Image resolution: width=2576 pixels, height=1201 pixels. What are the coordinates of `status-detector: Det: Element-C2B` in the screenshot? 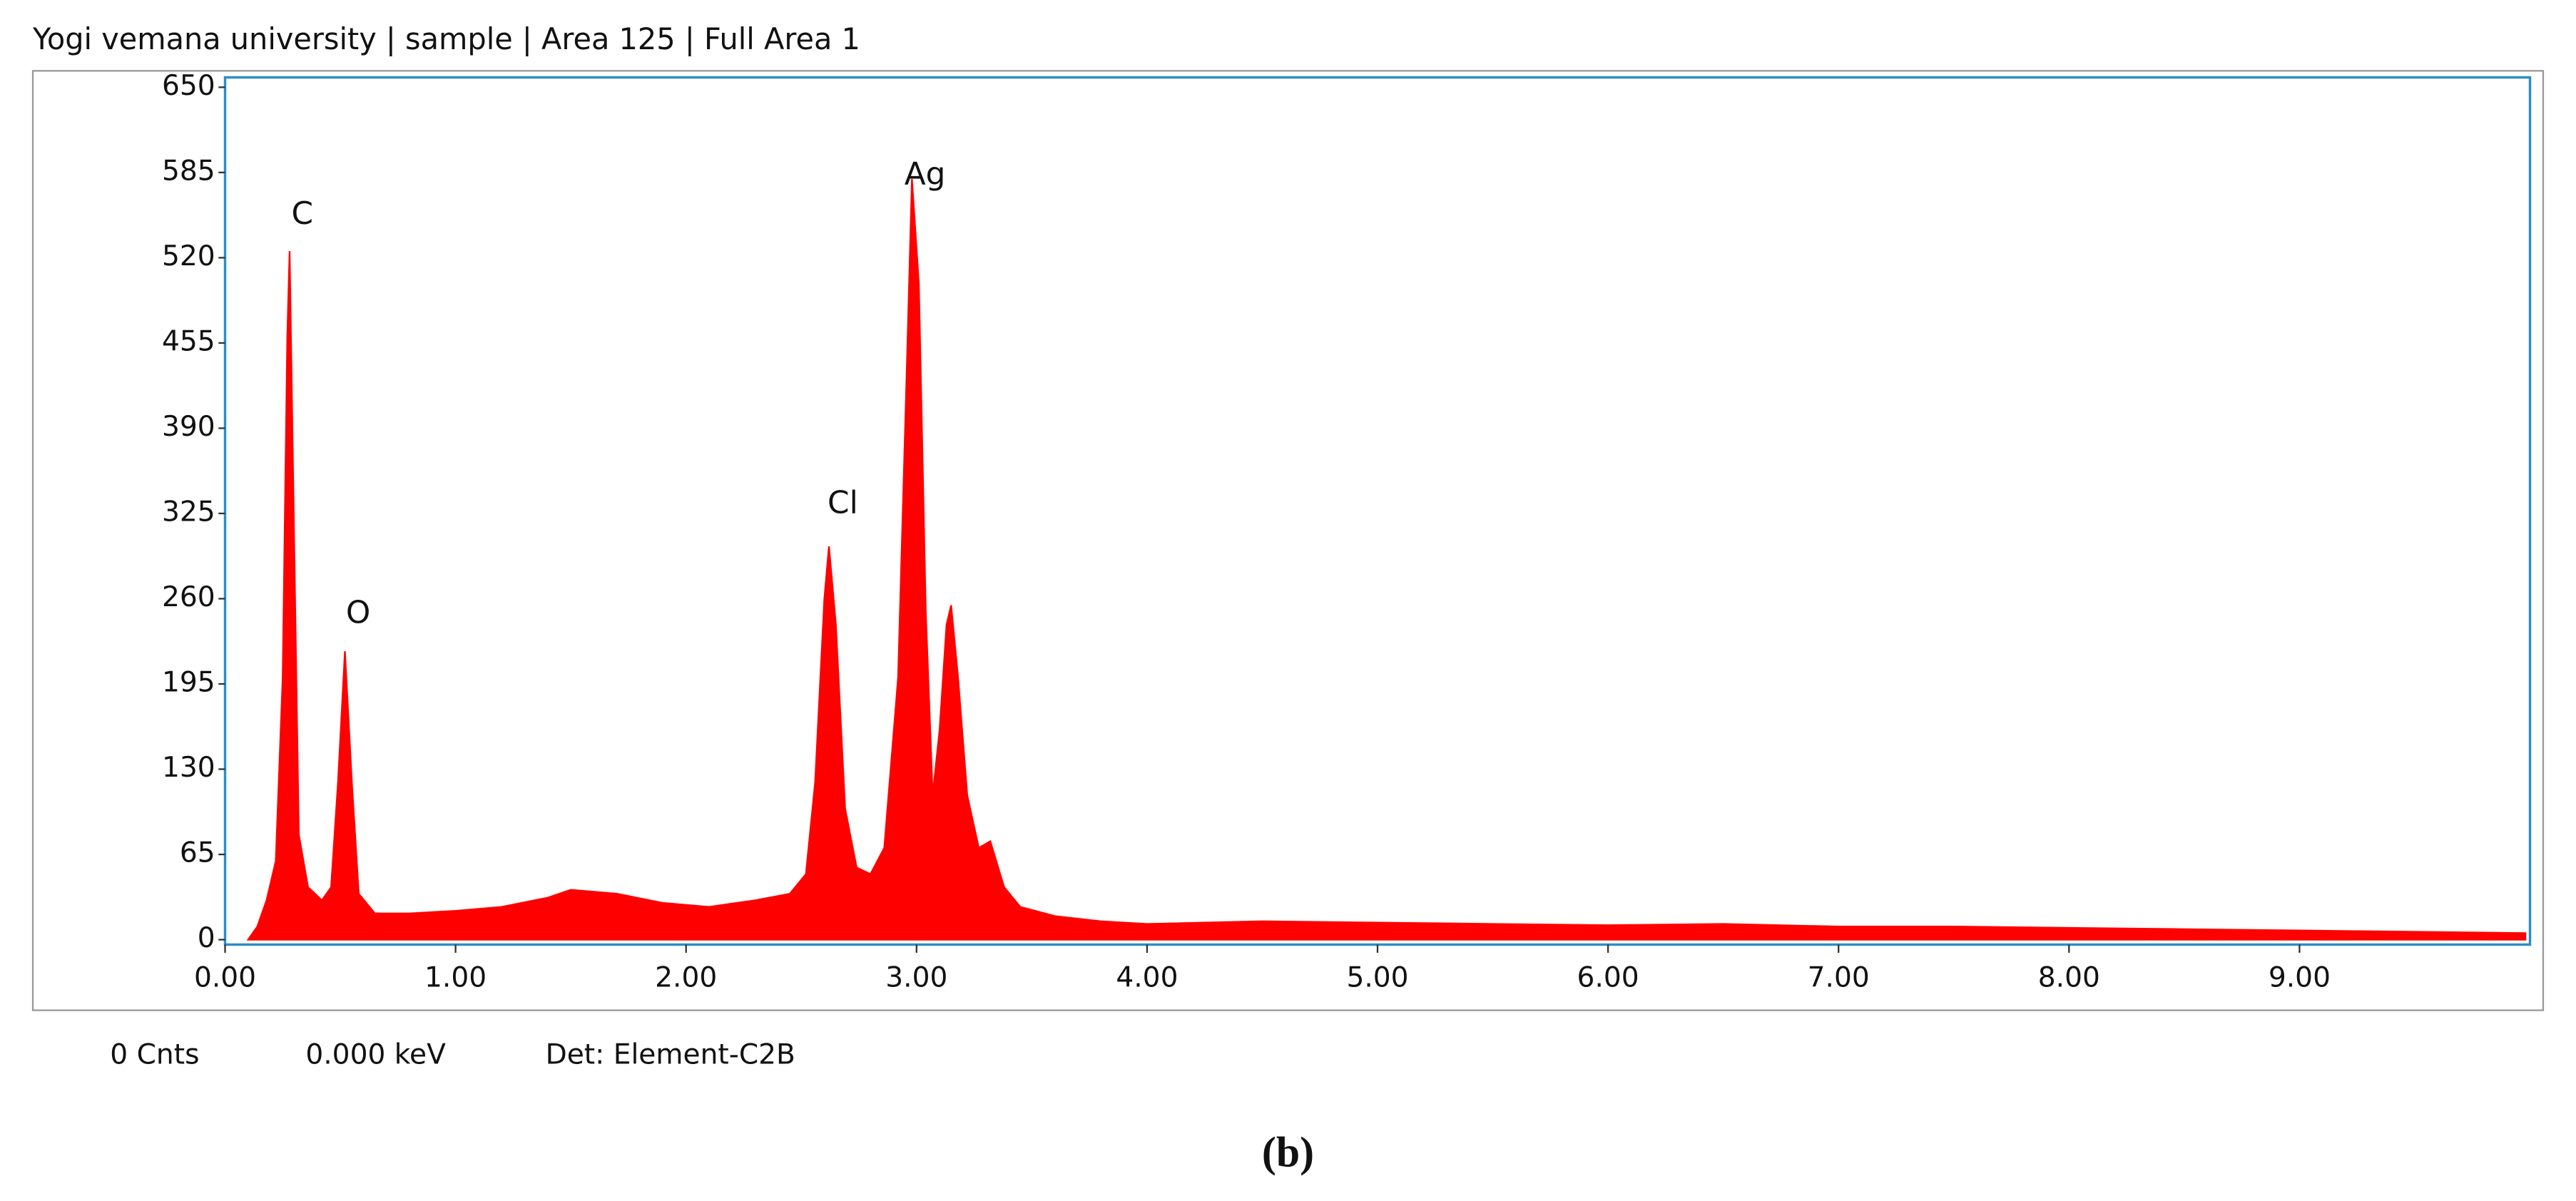 It's located at (670, 1055).